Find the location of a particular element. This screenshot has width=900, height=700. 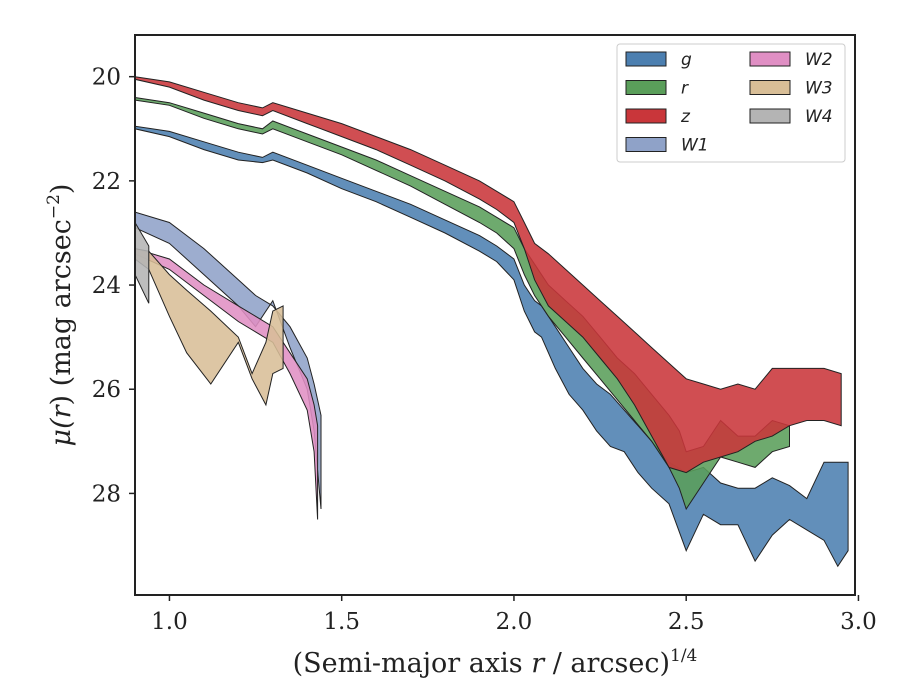

x-tick-label: 3.0 is located at coordinates (858, 622).